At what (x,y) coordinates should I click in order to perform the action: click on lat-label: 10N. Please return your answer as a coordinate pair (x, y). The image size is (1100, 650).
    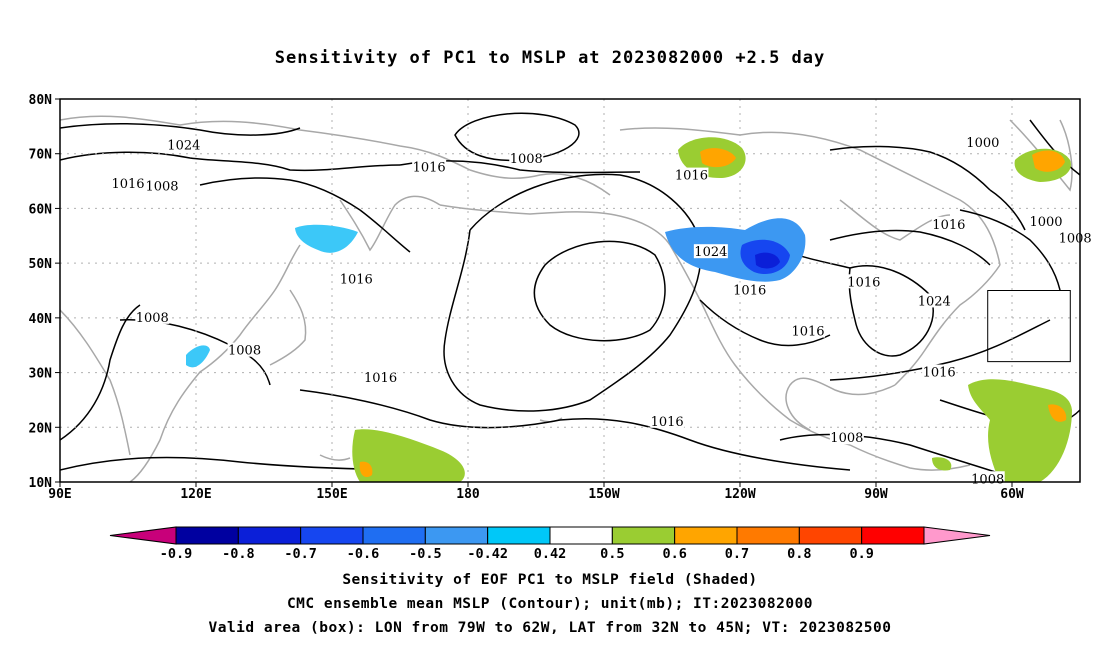
    Looking at the image, I should click on (41, 483).